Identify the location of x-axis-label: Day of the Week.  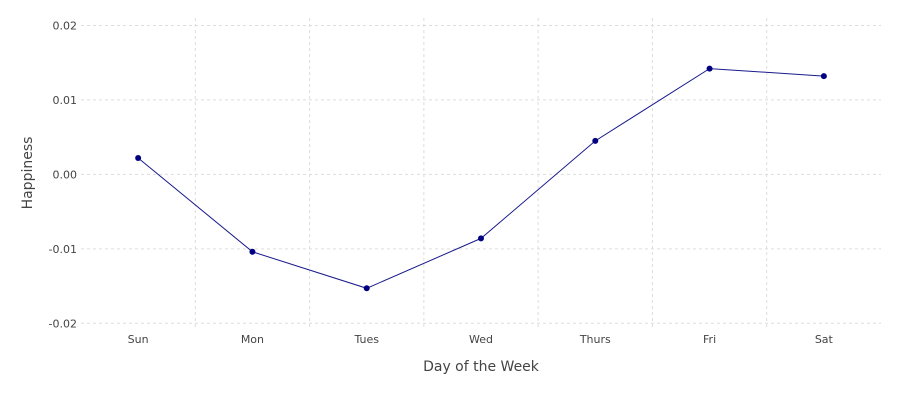
(481, 367).